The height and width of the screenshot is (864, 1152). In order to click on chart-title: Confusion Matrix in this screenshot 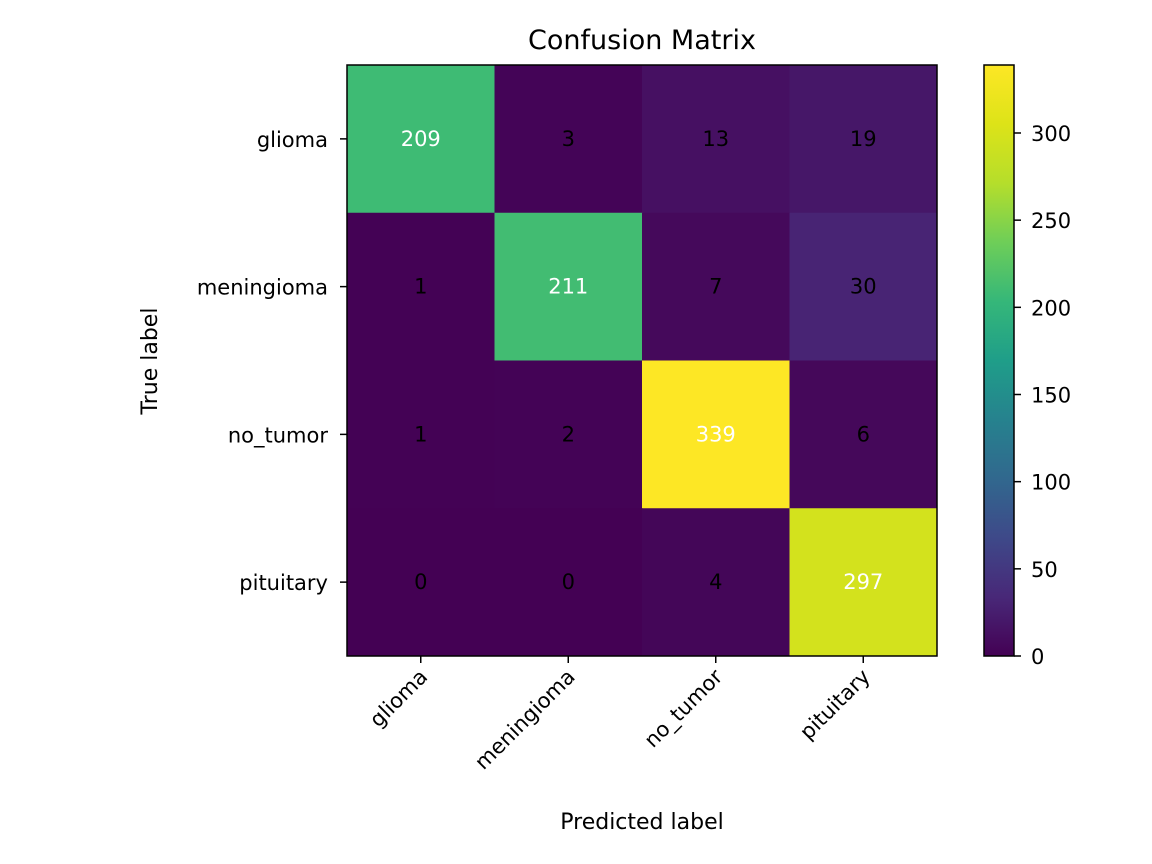, I will do `click(642, 40)`.